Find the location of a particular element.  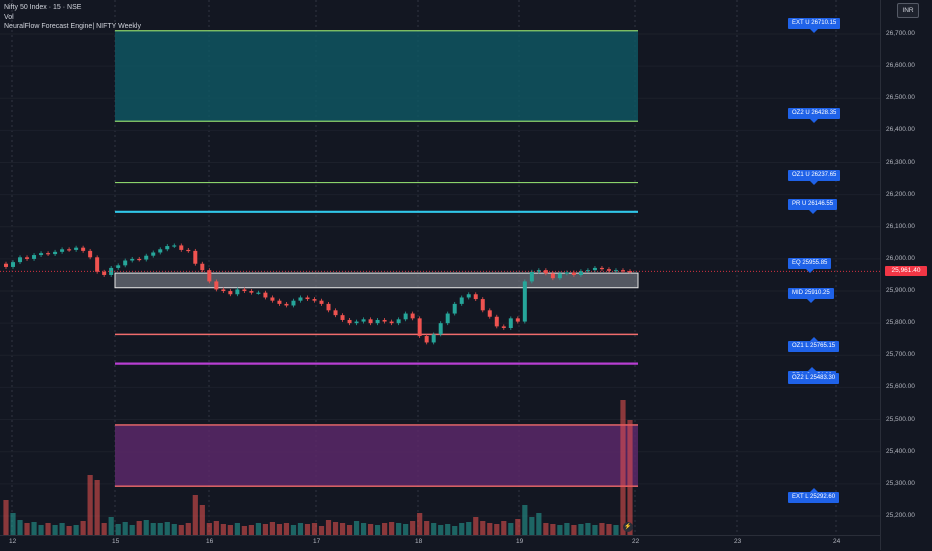

symbol-title: Nifty 50 Index · 15 · NSE is located at coordinates (43, 7).